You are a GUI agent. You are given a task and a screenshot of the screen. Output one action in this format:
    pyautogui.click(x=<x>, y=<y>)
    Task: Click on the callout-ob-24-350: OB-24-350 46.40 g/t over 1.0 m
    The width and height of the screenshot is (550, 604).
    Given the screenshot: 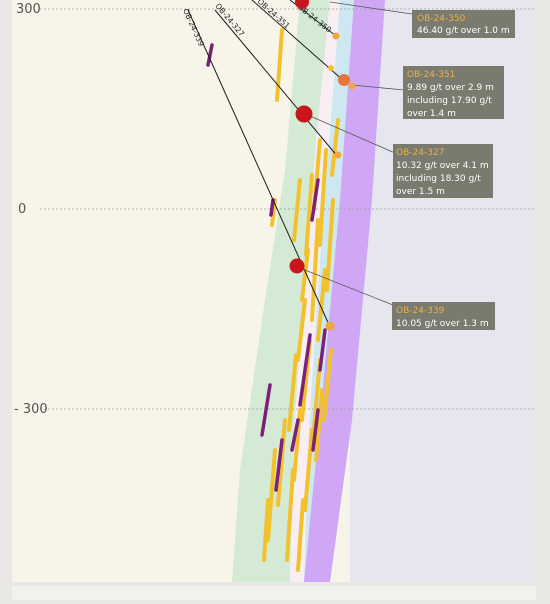 What is the action you would take?
    pyautogui.click(x=463, y=24)
    